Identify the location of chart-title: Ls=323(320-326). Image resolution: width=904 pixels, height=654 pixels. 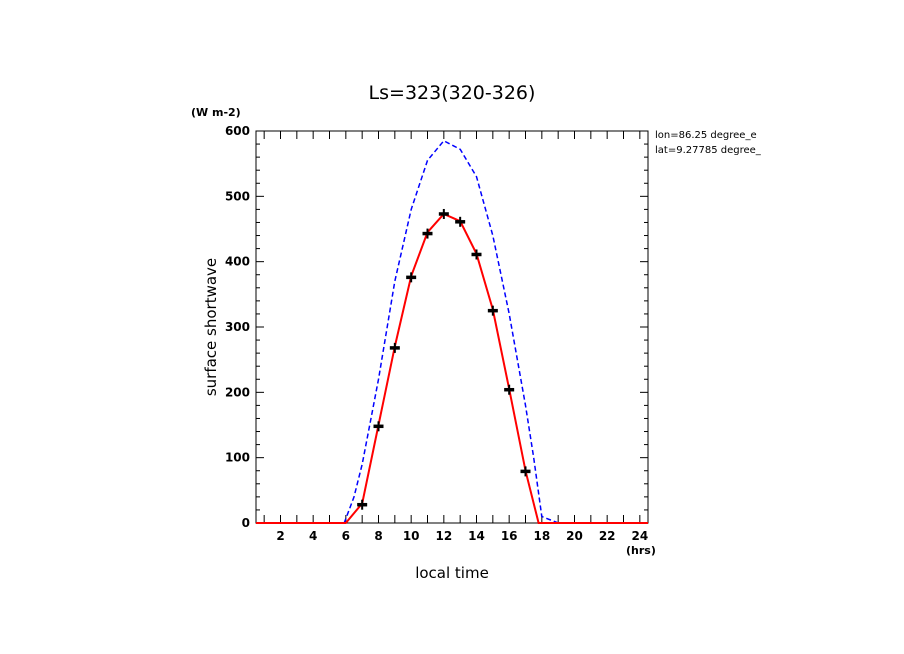
(452, 93).